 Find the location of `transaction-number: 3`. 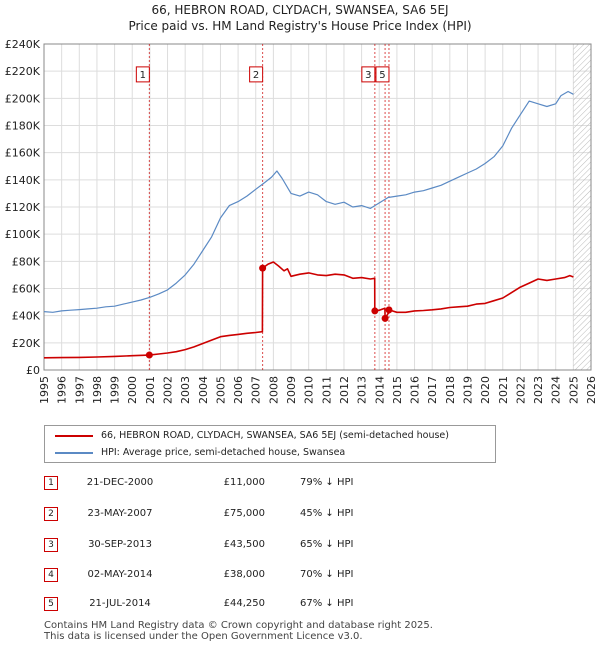

transaction-number: 3 is located at coordinates (51, 545).